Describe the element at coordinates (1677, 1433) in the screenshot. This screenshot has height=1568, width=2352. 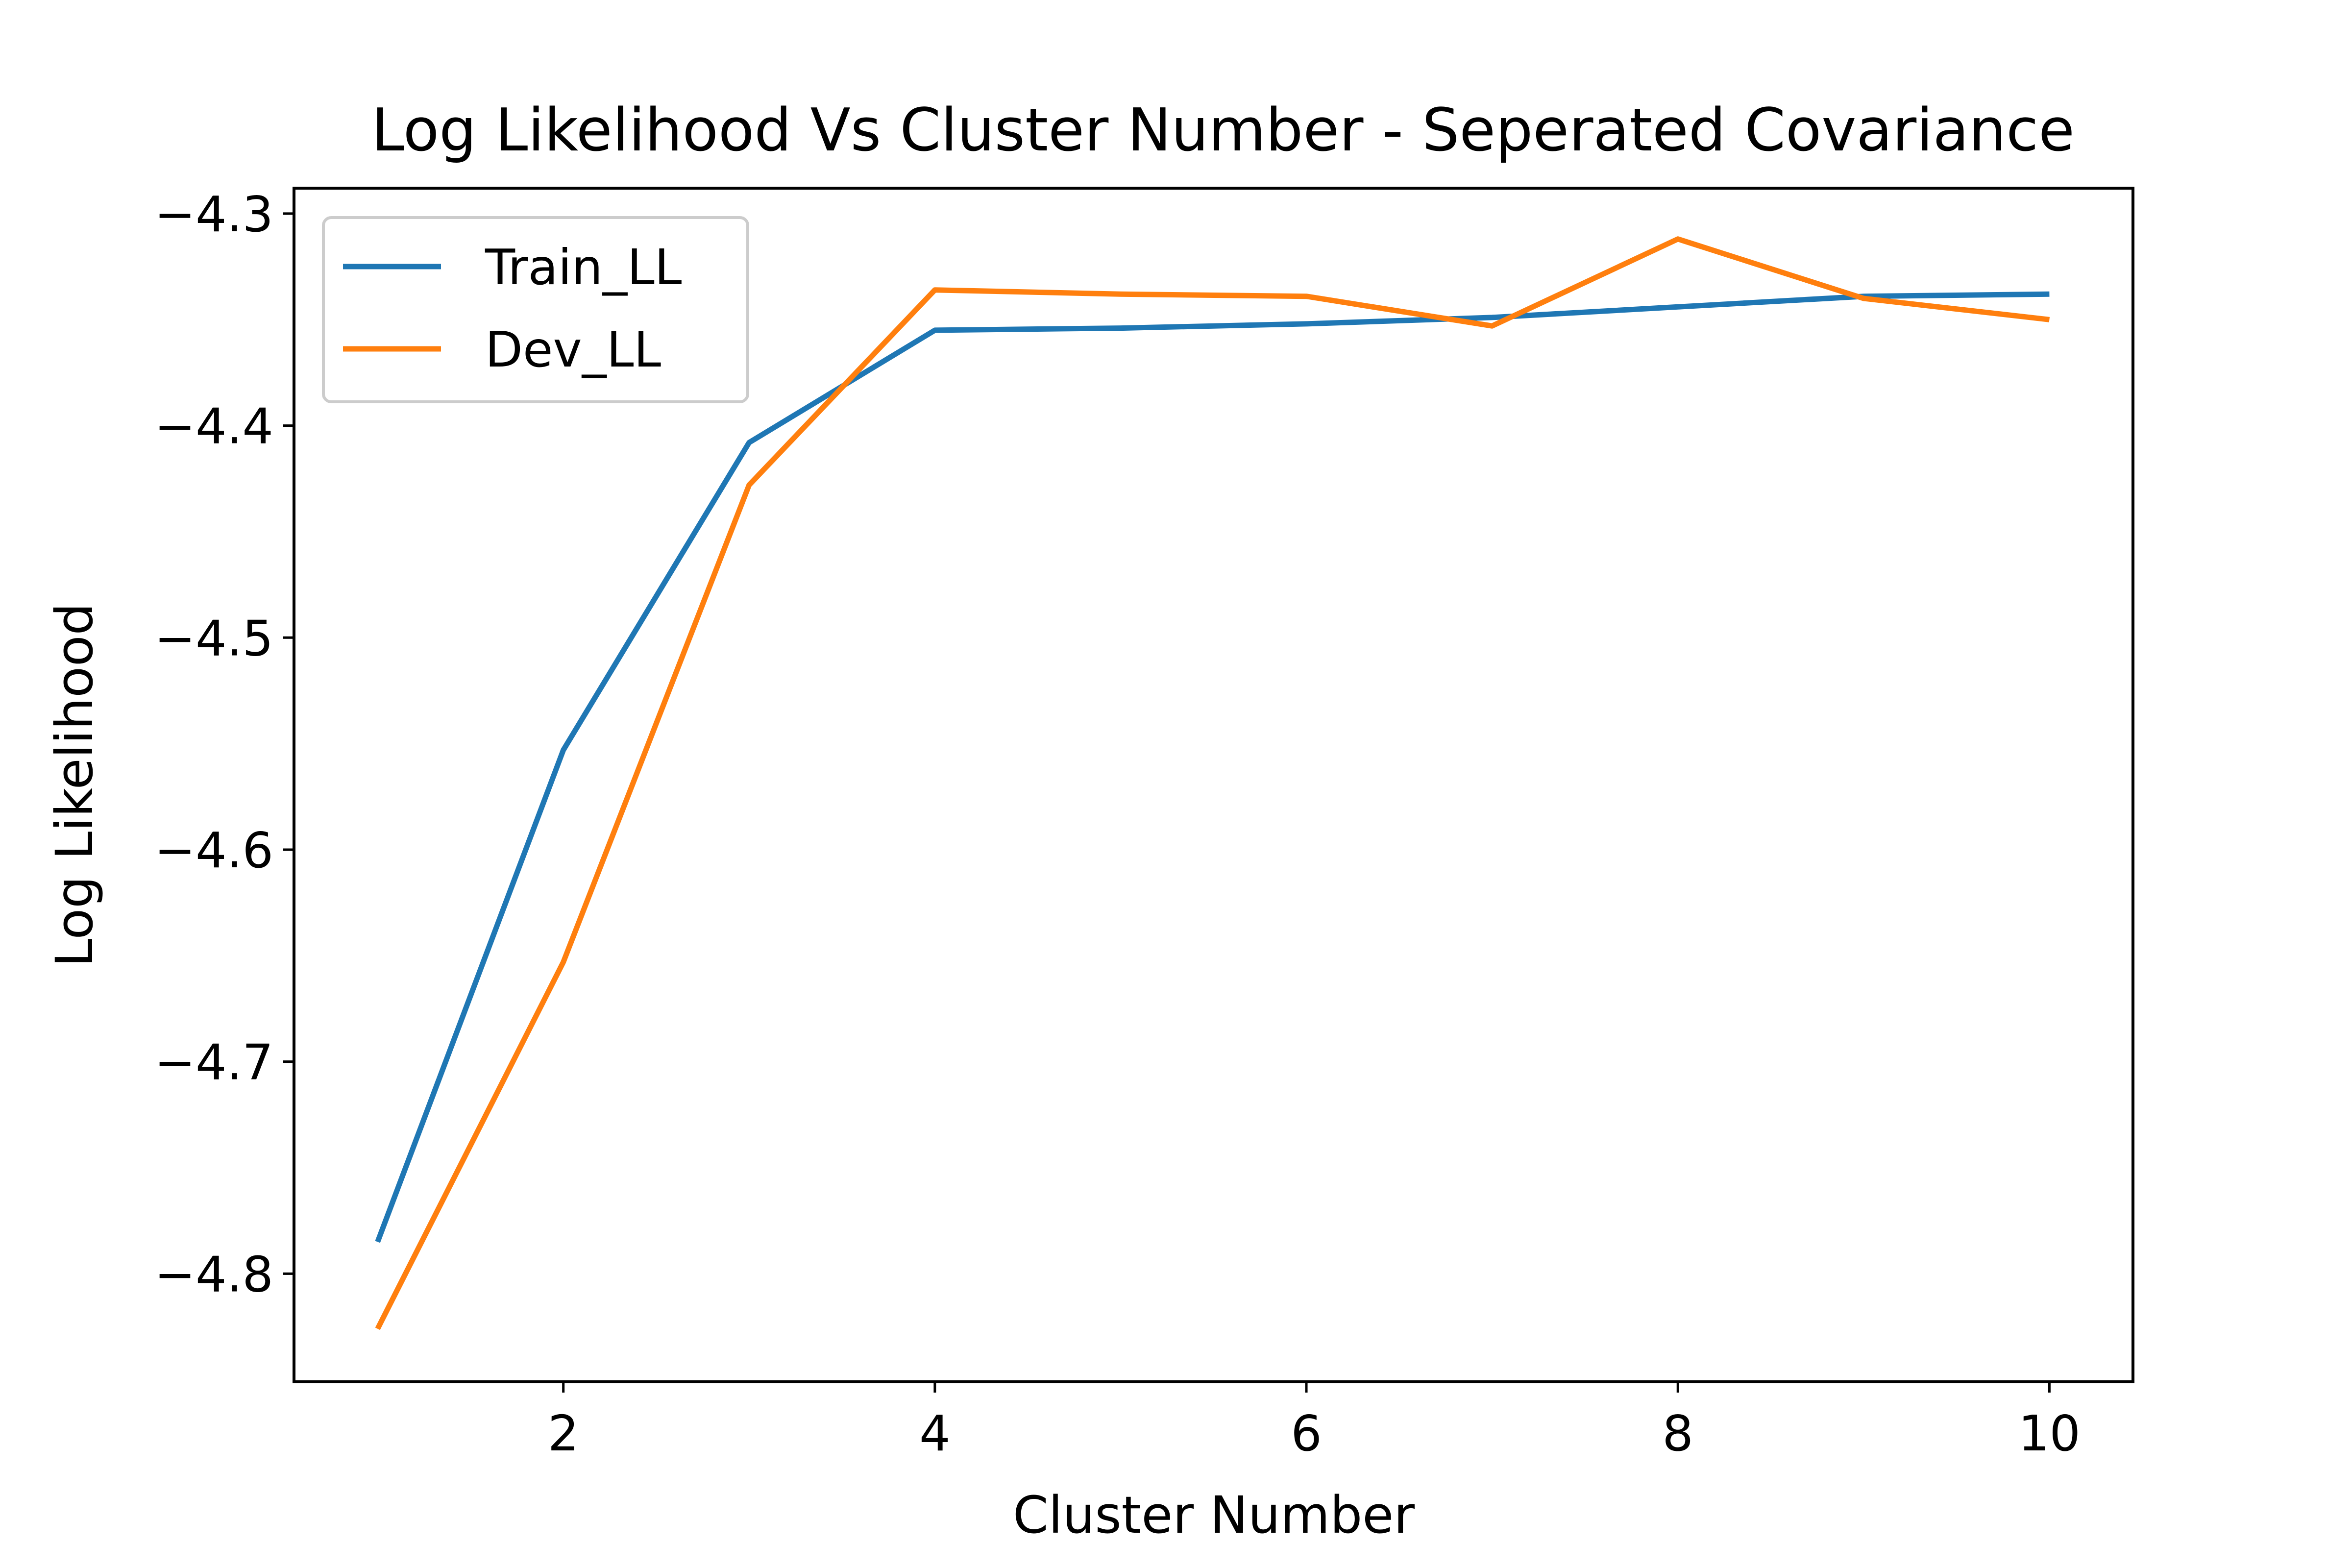
I see `x-tick-label: 8` at that location.